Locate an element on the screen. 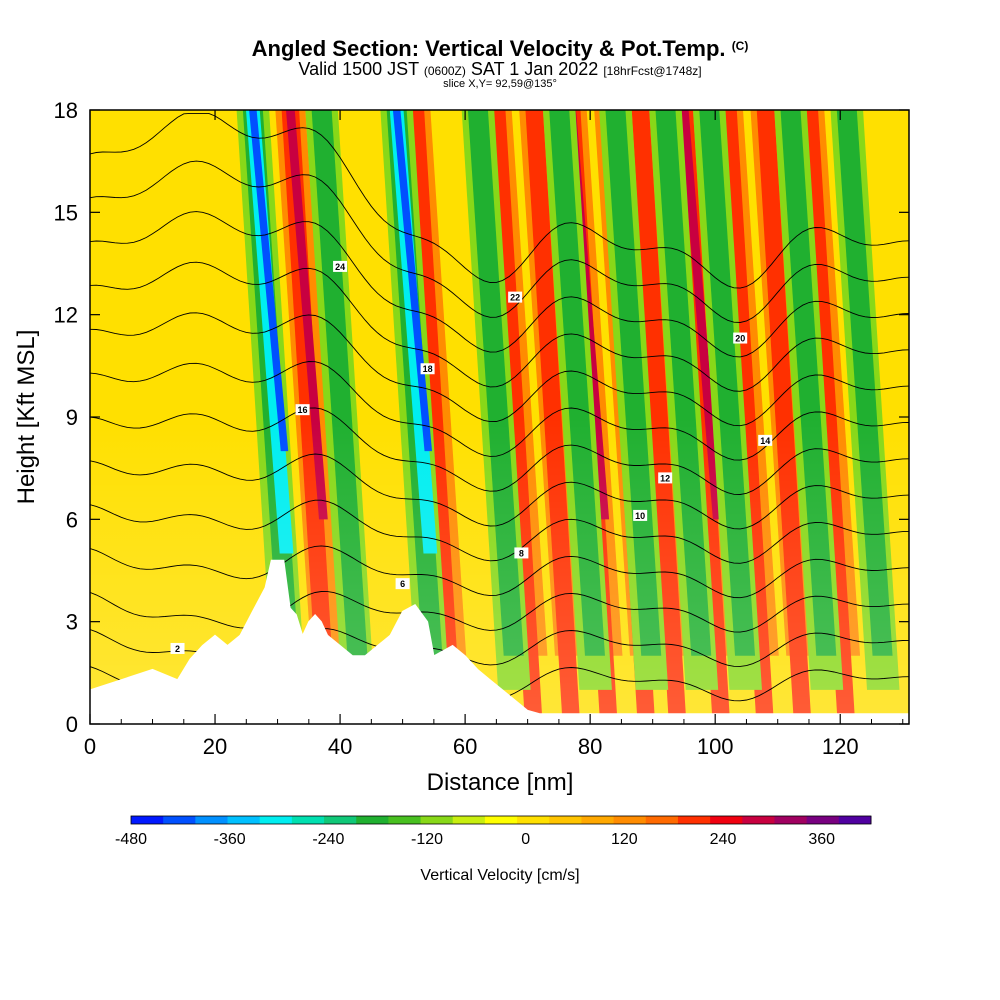 The height and width of the screenshot is (1000, 1000). colorbar-tick-label: 360 is located at coordinates (821, 839).